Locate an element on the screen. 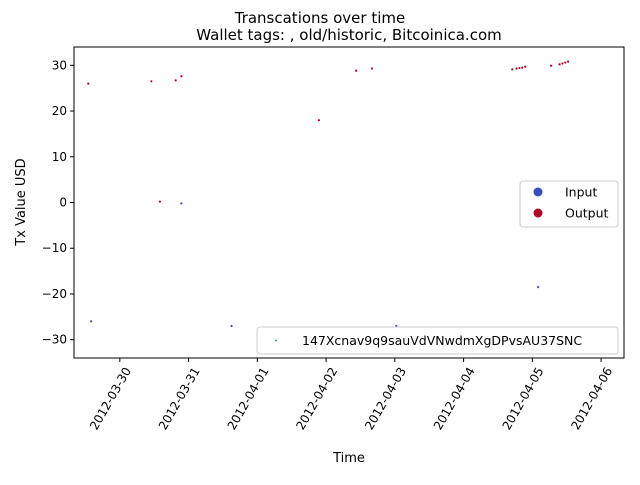 The width and height of the screenshot is (640, 485). legend-input-marker is located at coordinates (538, 192).